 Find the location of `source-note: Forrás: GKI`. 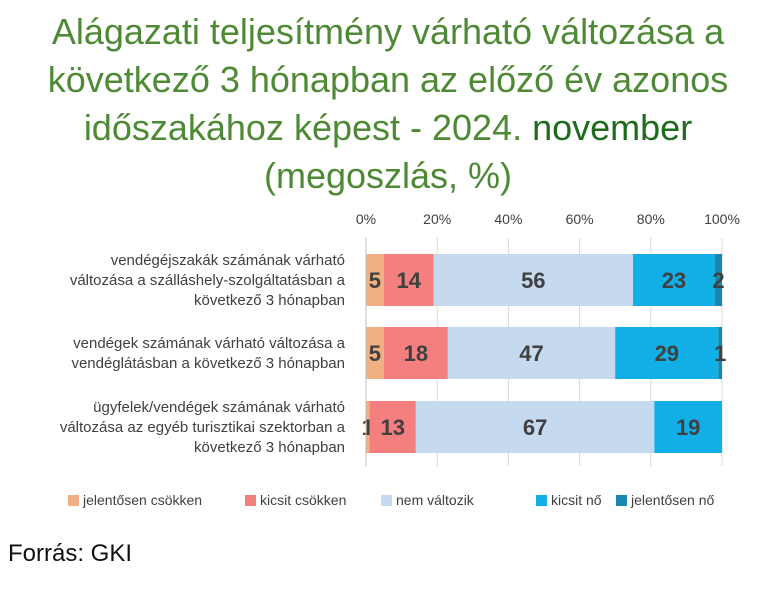

source-note: Forrás: GKI is located at coordinates (70, 553).